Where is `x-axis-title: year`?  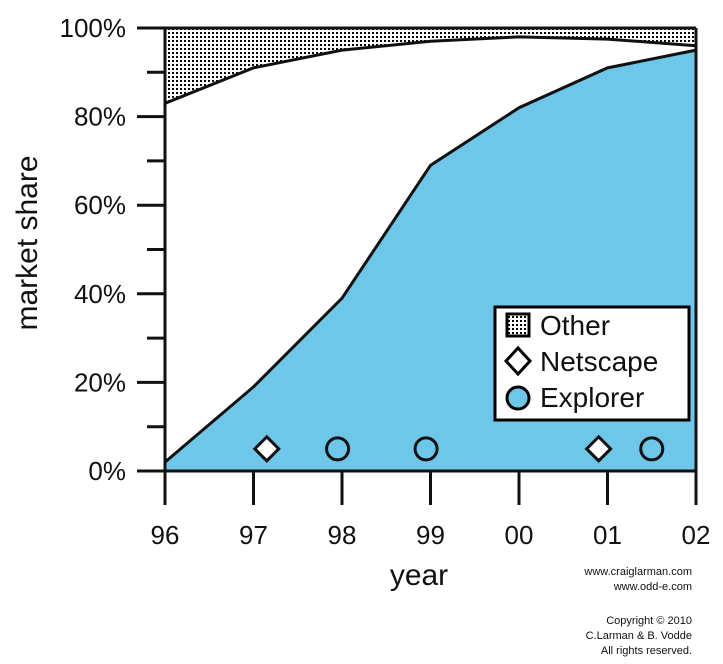
x-axis-title: year is located at coordinates (419, 575).